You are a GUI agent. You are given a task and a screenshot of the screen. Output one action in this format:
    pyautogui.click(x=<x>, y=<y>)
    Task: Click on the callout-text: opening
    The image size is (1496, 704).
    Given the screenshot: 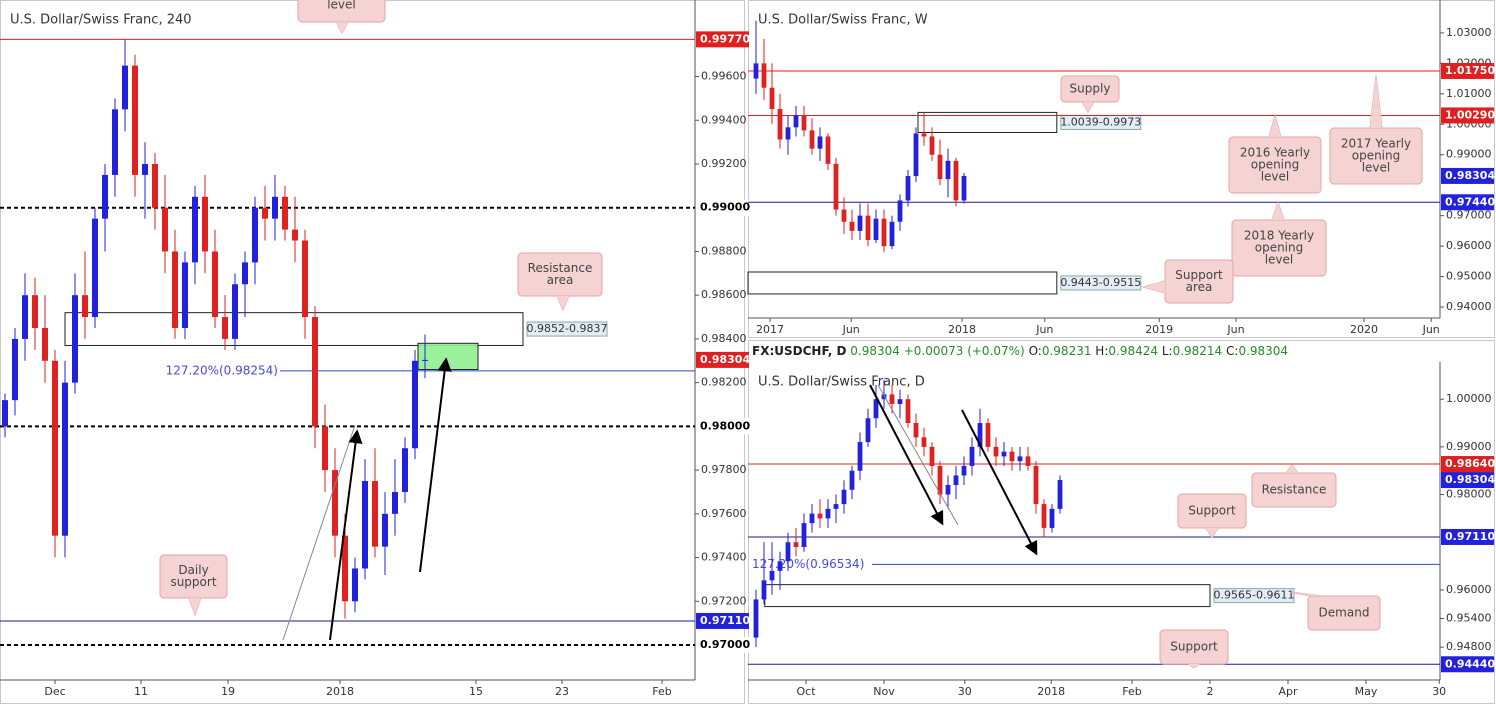 What is the action you would take?
    pyautogui.click(x=1279, y=248)
    